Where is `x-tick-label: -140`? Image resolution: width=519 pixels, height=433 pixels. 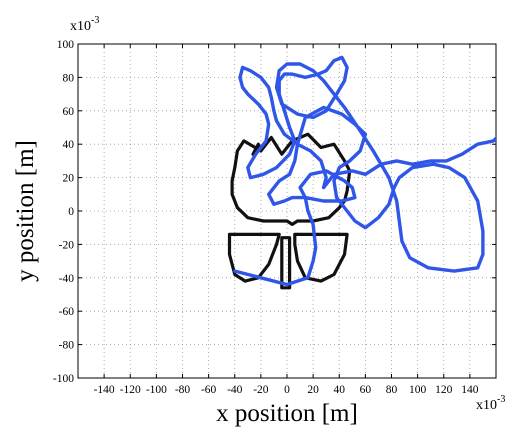 x-tick-label: -140 is located at coordinates (104, 390).